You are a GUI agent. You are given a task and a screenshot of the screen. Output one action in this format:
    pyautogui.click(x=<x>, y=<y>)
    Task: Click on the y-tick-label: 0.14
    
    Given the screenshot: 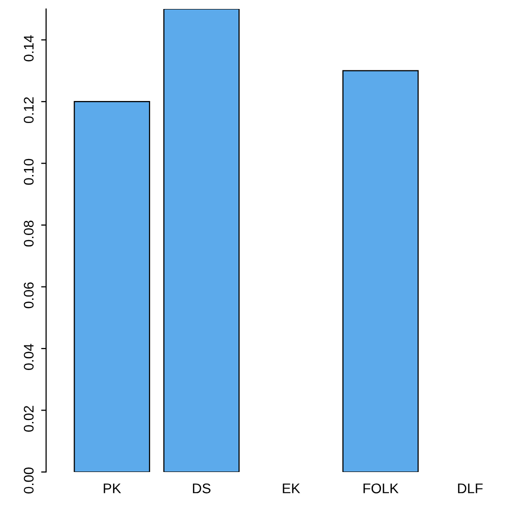 What is the action you would take?
    pyautogui.click(x=29, y=48)
    